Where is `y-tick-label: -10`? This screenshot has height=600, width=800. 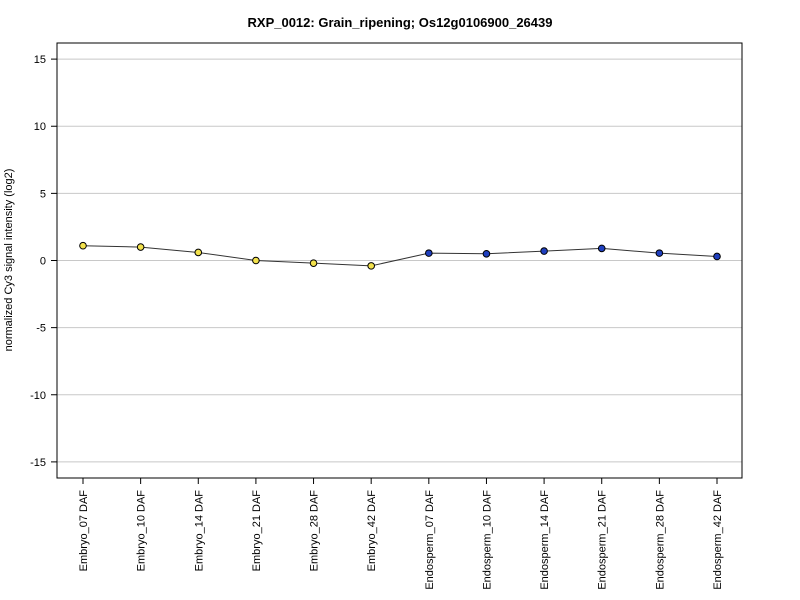
y-tick-label: -10 is located at coordinates (38, 396).